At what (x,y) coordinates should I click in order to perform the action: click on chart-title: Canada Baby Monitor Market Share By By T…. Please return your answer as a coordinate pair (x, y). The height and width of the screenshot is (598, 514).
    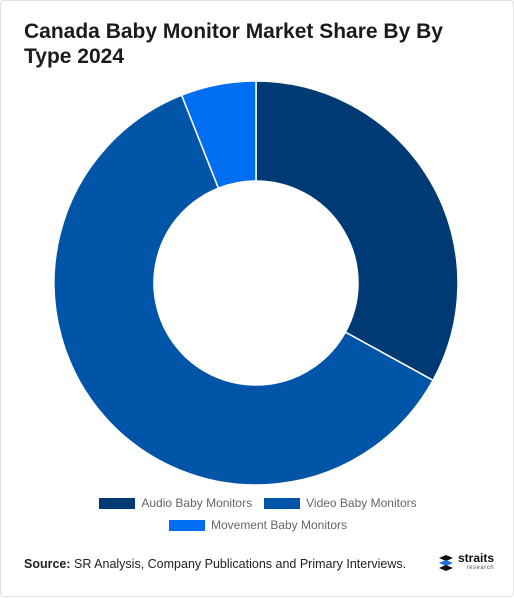
    Looking at the image, I should click on (233, 44).